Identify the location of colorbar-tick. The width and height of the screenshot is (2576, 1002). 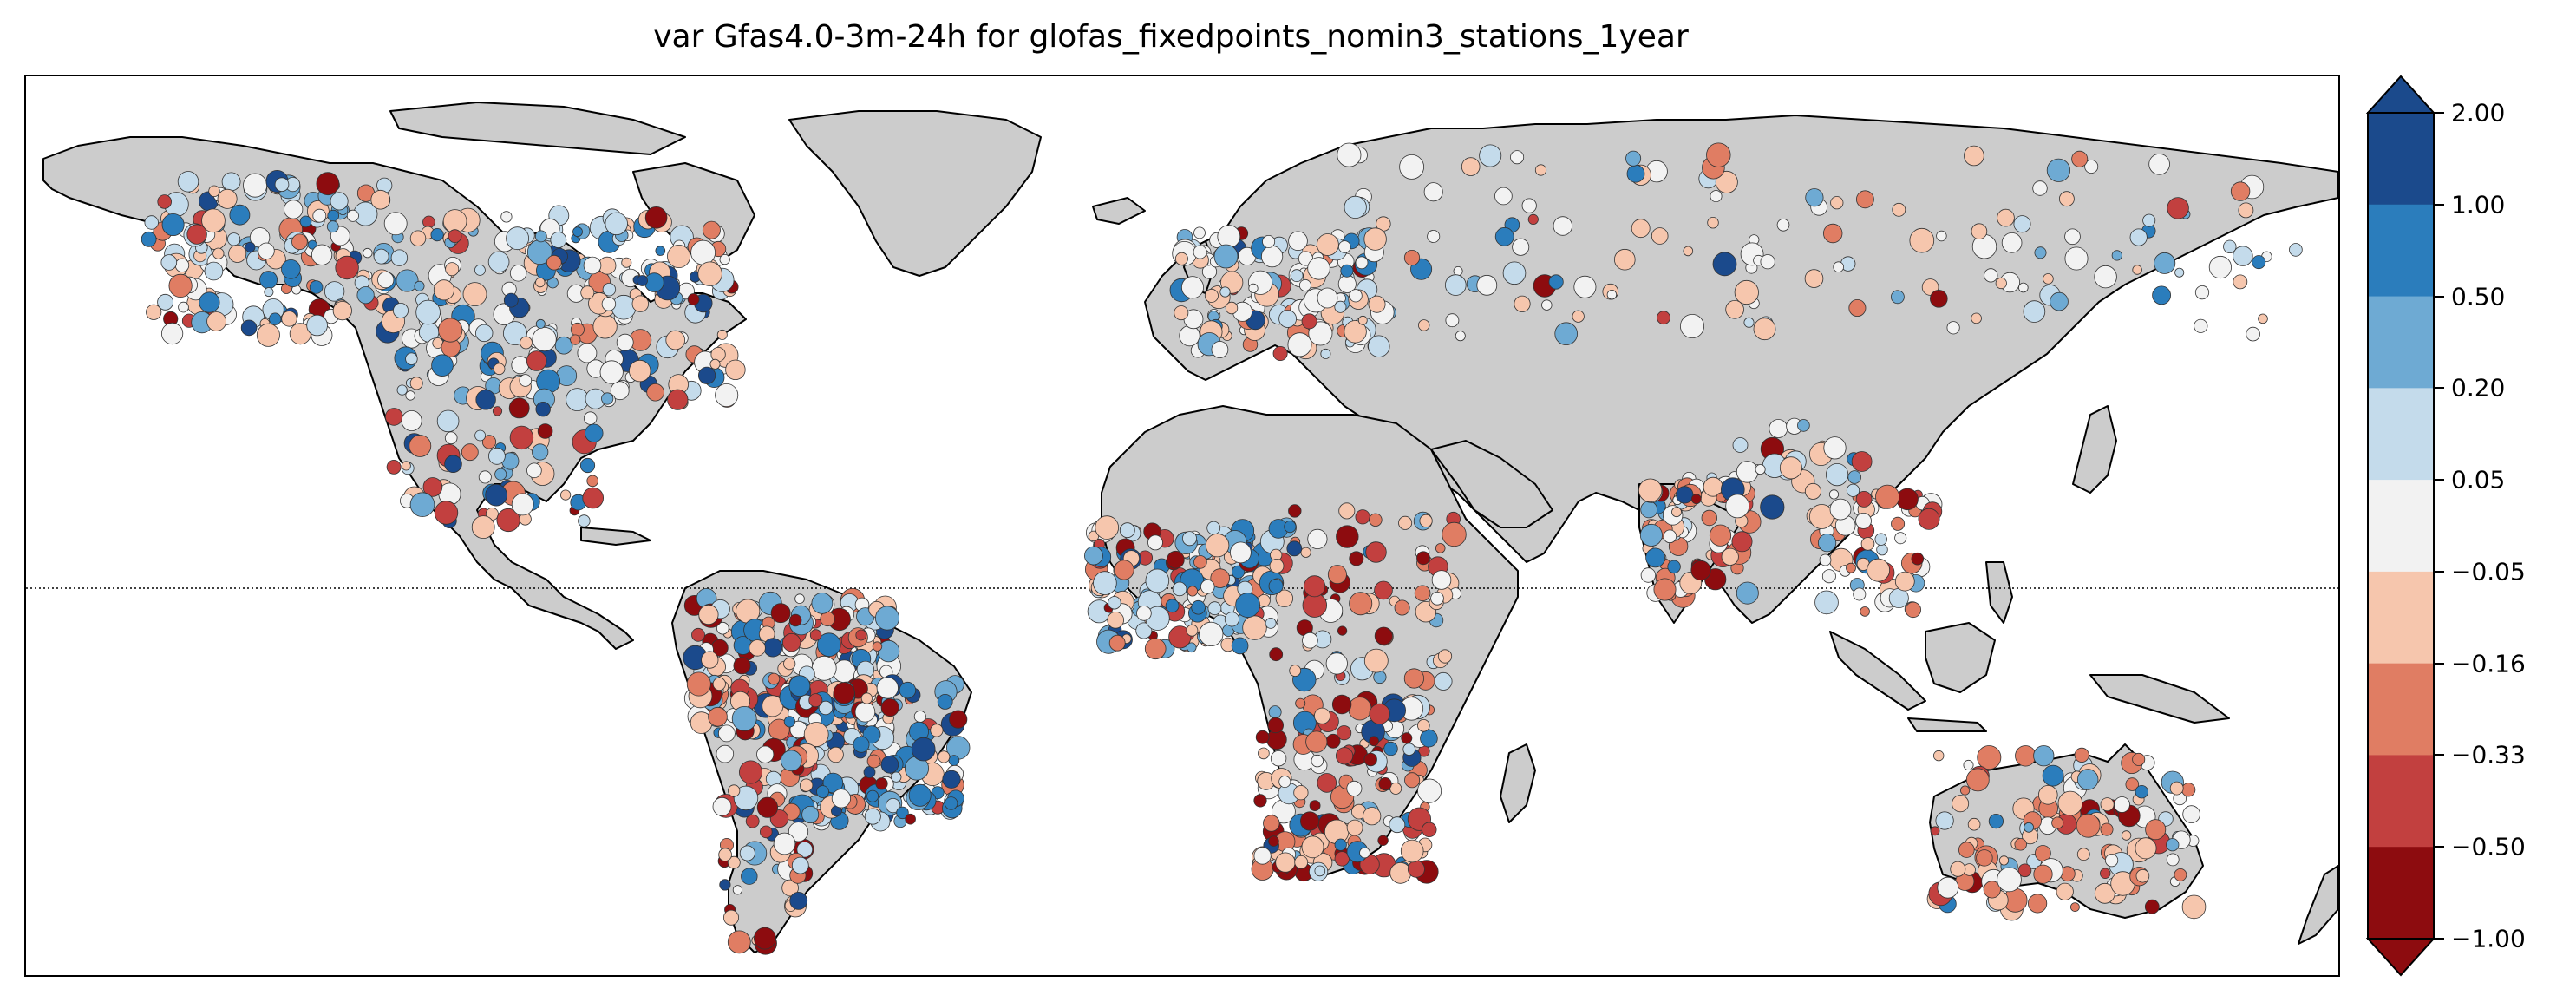
(2439, 296).